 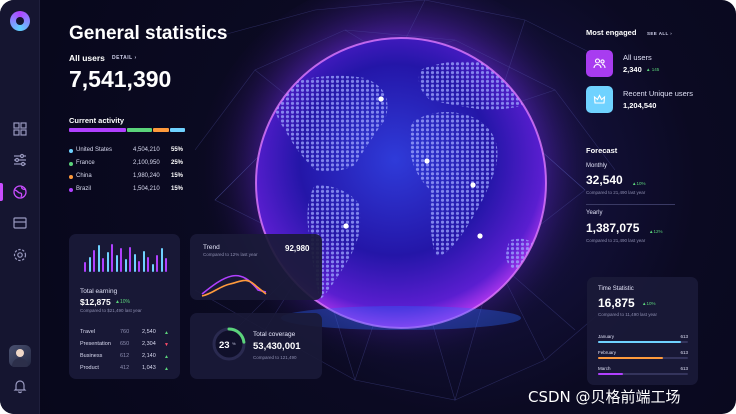 What do you see at coordinates (640, 105) in the screenshot?
I see `engaged-unique-users-value: 1,204,540` at bounding box center [640, 105].